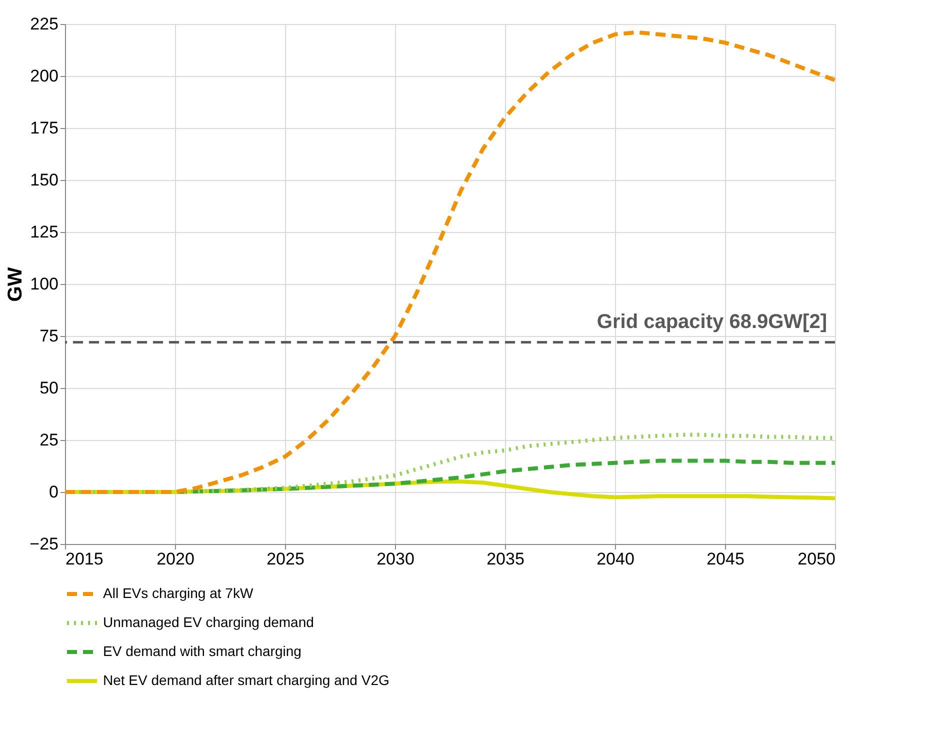 The width and height of the screenshot is (946, 751). What do you see at coordinates (44, 128) in the screenshot?
I see `y-tick-label: 175` at bounding box center [44, 128].